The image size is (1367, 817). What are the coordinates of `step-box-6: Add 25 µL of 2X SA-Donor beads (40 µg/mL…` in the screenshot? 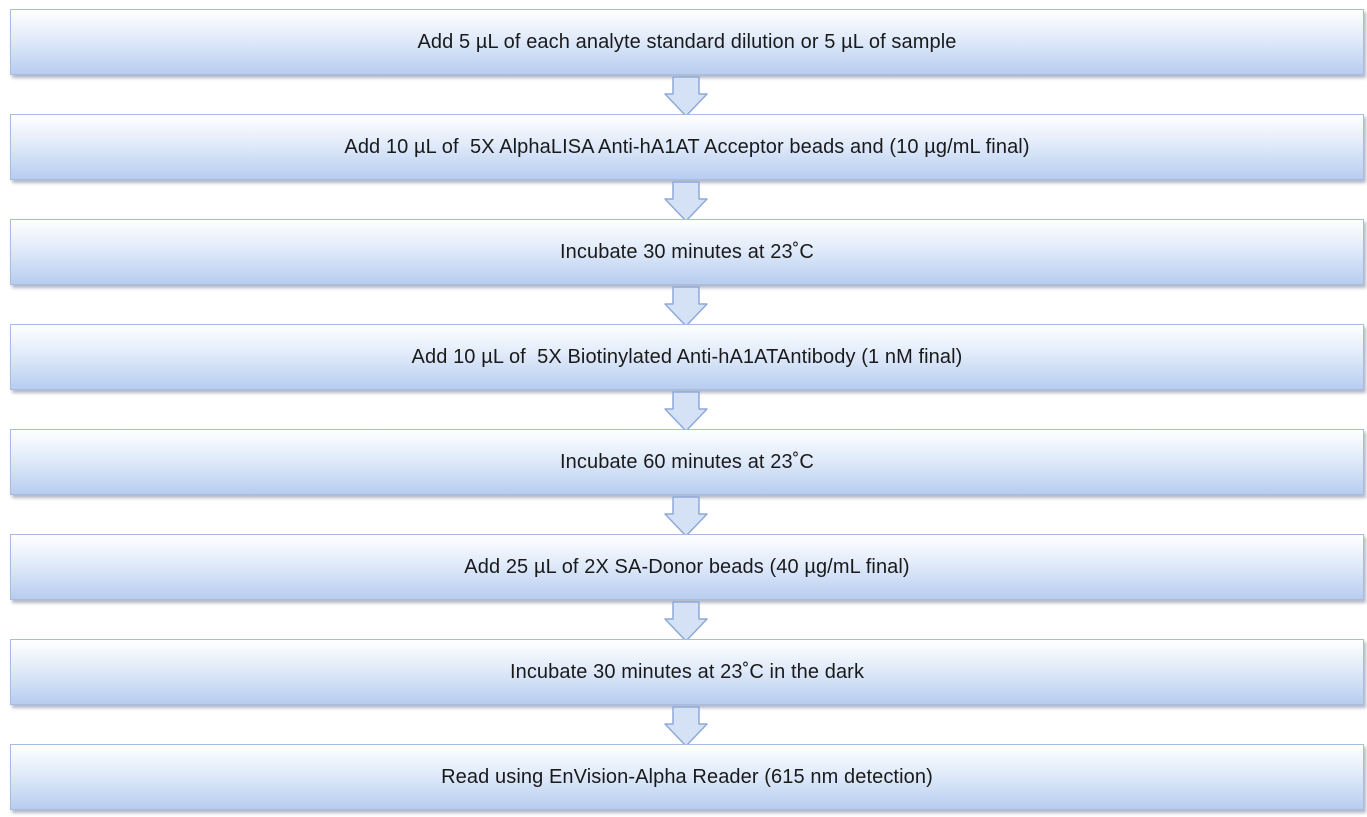 It's located at (687, 567).